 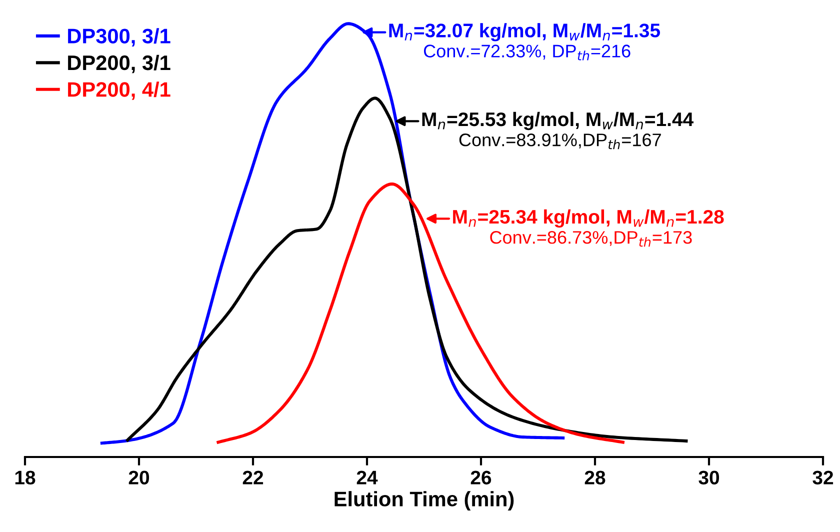 I want to click on legend-label: DP300, 3/1, so click(x=119, y=37).